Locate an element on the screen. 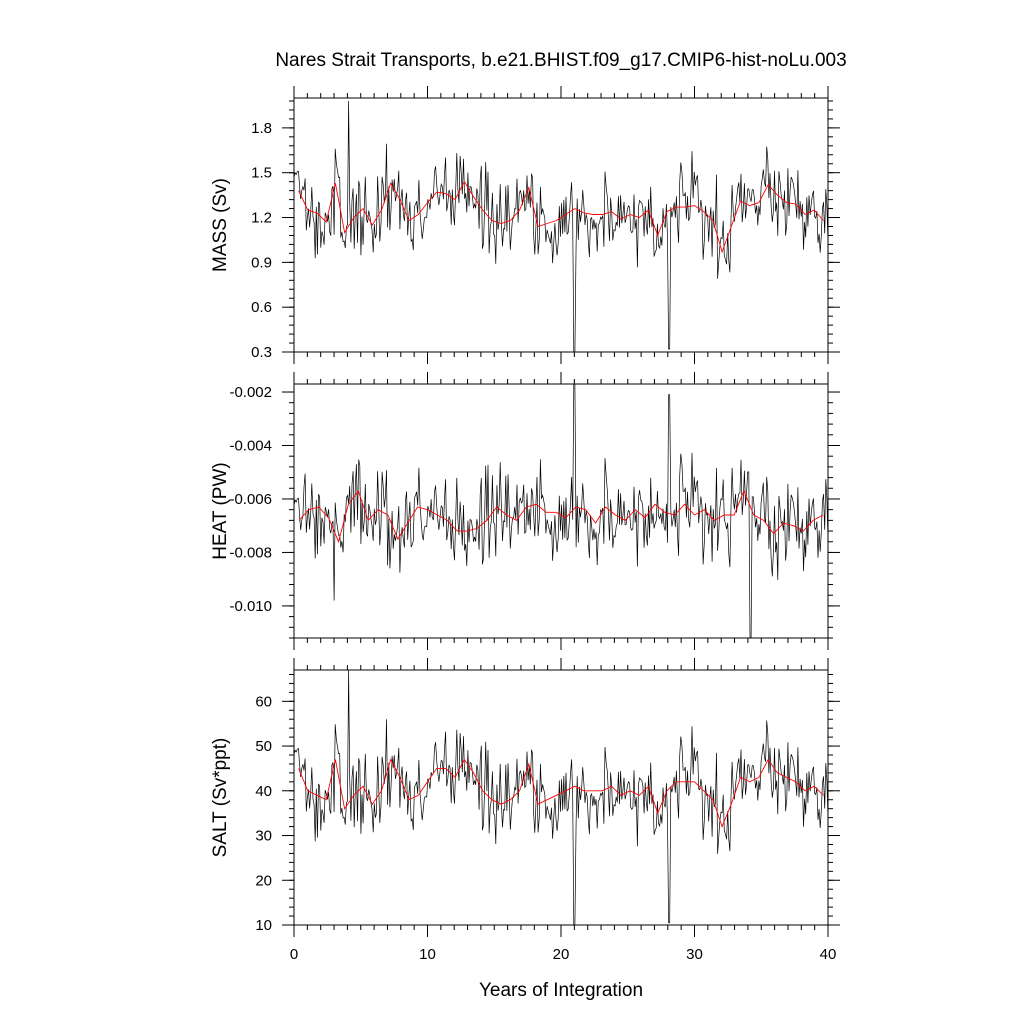 This screenshot has width=1024, height=1024. y-tick-label: 40 is located at coordinates (263, 791).